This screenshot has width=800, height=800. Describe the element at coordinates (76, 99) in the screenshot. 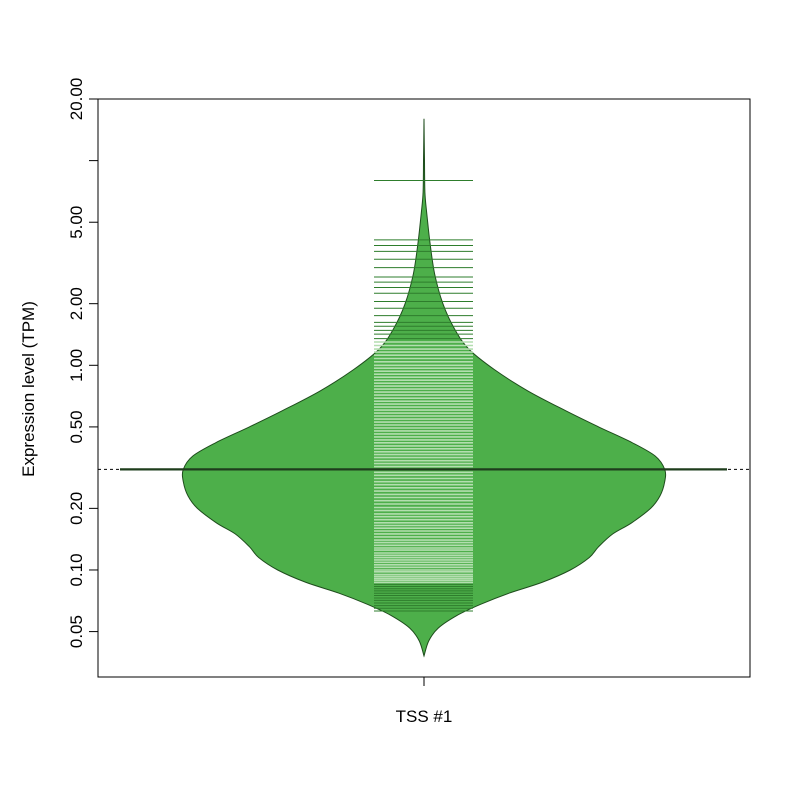

I see `y-tick-label: 20.00` at that location.